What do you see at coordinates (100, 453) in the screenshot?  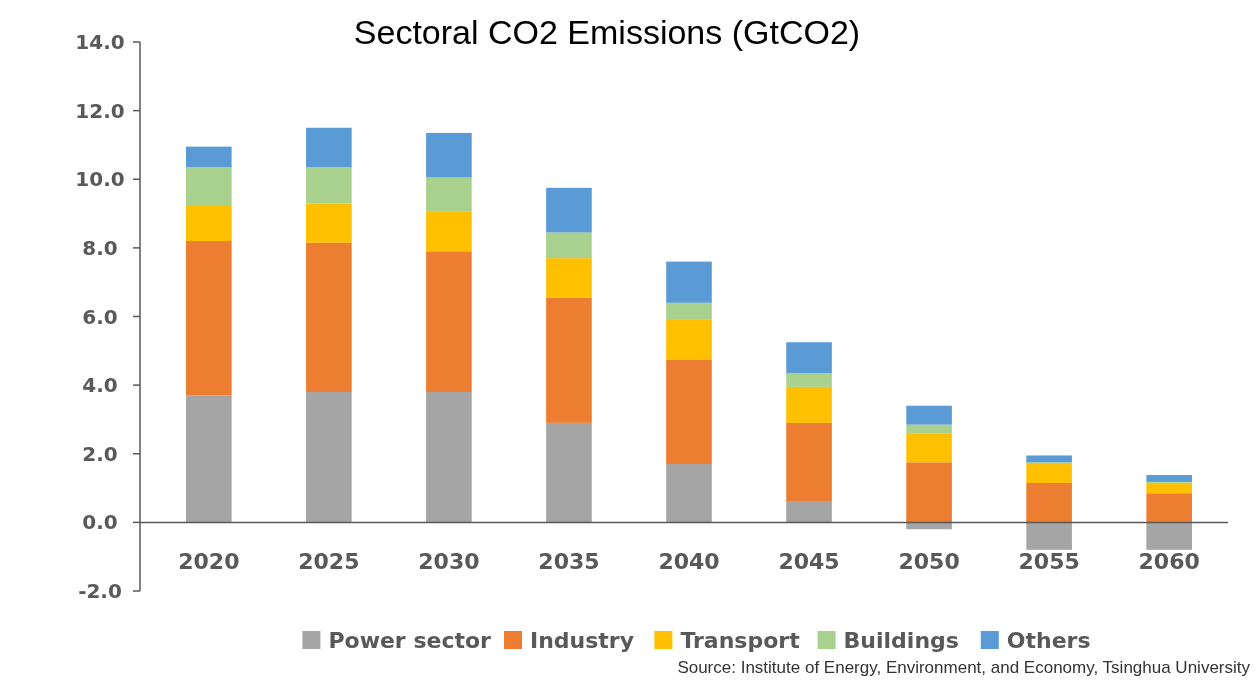 I see `y-tick-label: 2.0` at bounding box center [100, 453].